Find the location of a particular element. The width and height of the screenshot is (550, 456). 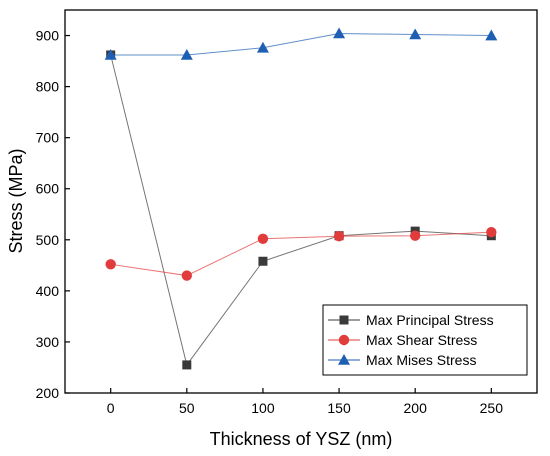

y-axis-ticks: 200 300 400 500 600 700 800 900 is located at coordinates (53, 214).